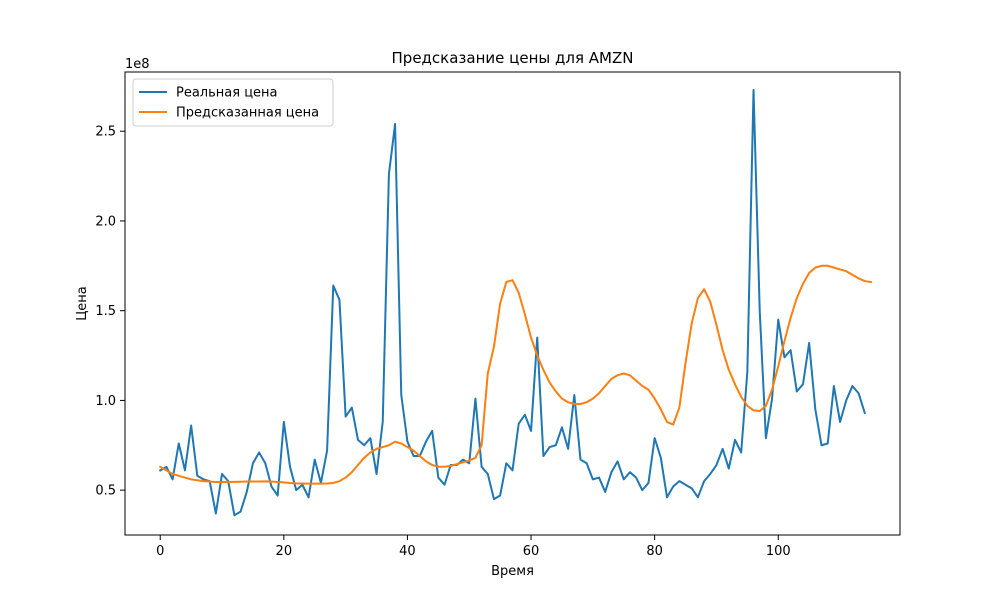 Image resolution: width=1000 pixels, height=600 pixels. What do you see at coordinates (105, 221) in the screenshot?
I see `y-tick-label: 2.0` at bounding box center [105, 221].